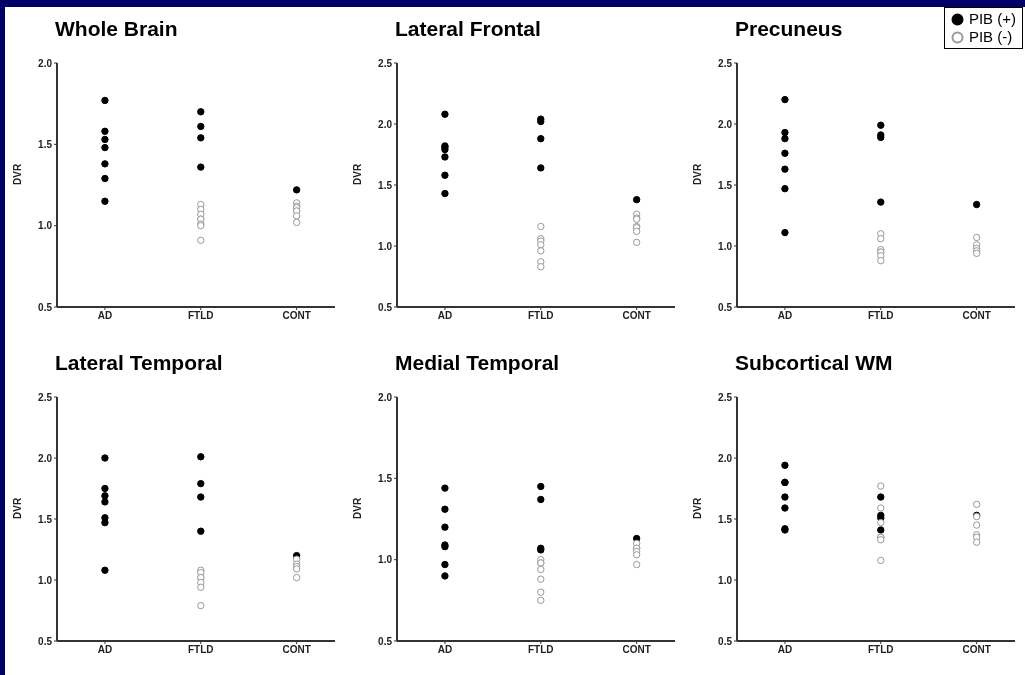  What do you see at coordinates (990, 37) in the screenshot?
I see `legend-label: PIB (-)` at bounding box center [990, 37].